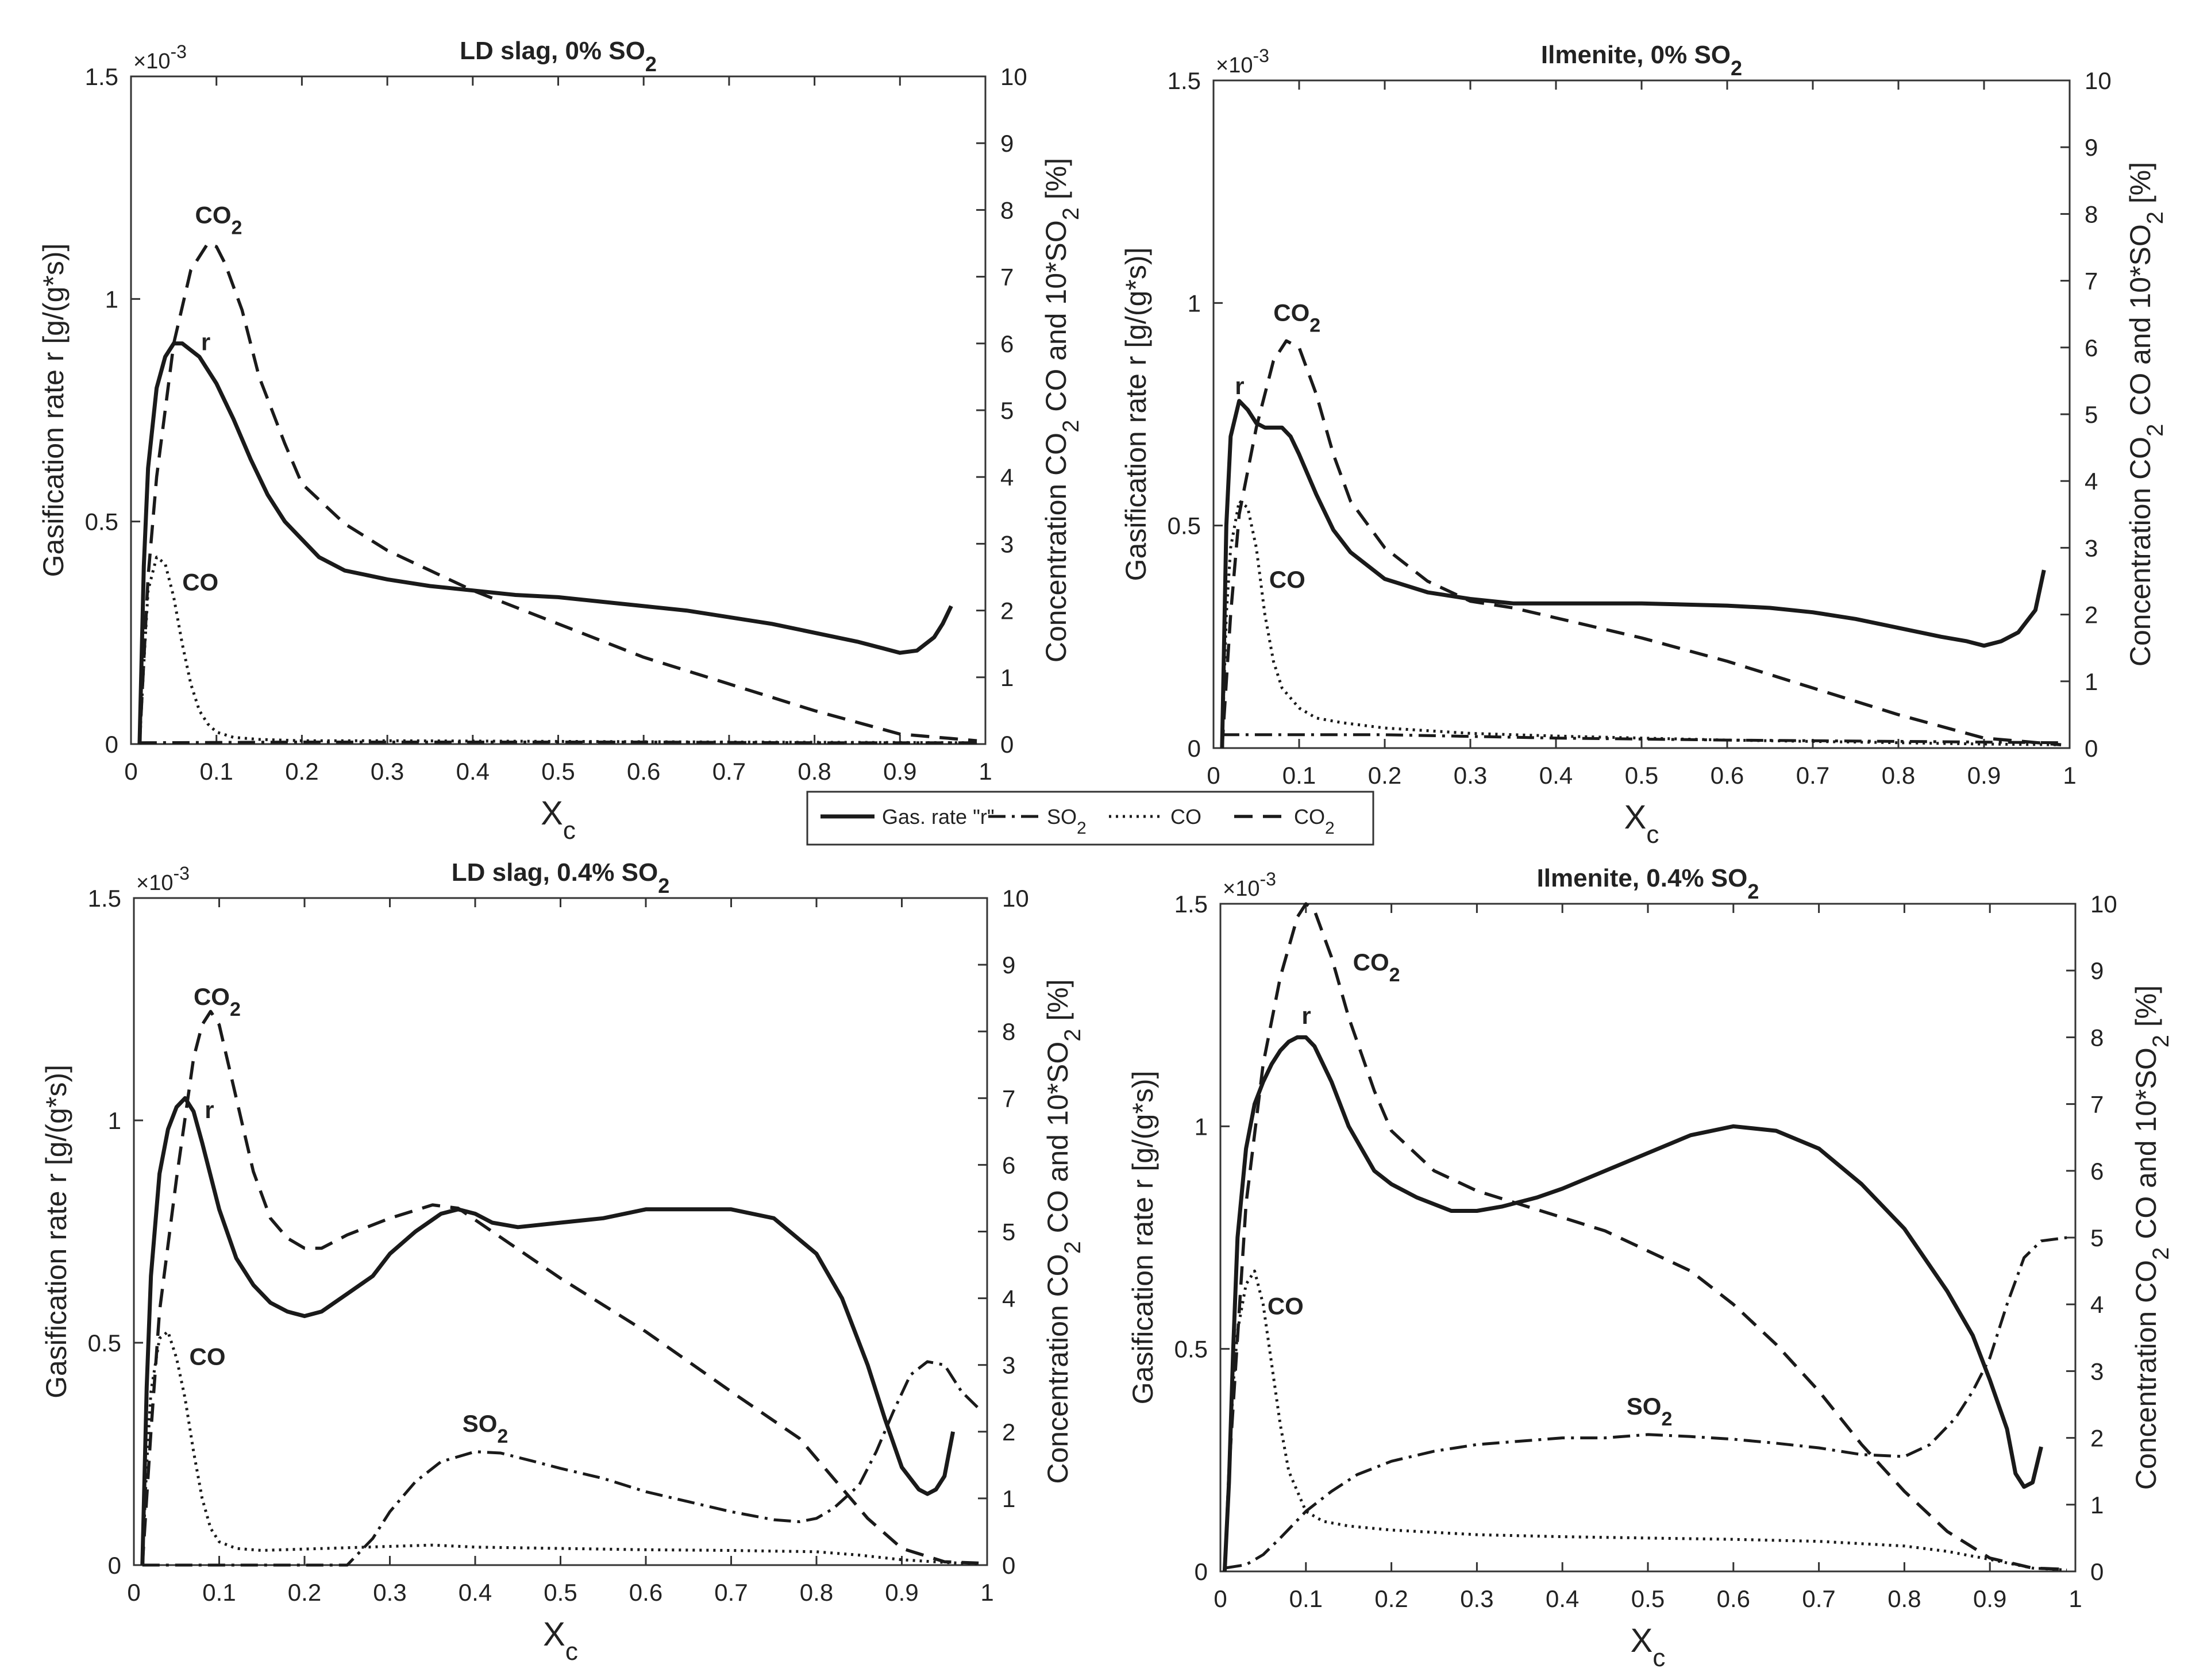  I want to click on x-tick-label: 1, so click(985, 772).